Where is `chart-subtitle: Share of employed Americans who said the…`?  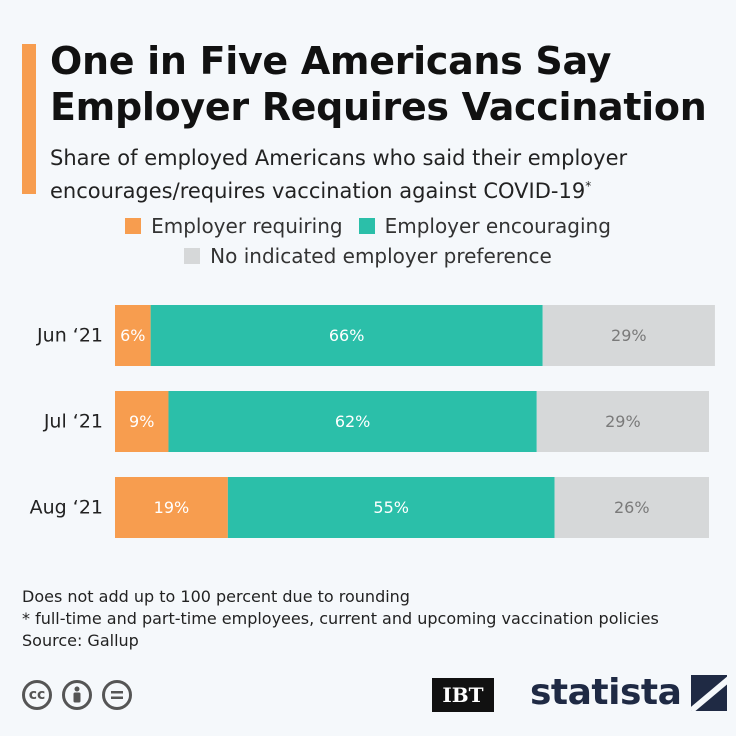 chart-subtitle: Share of employed Americans who said the… is located at coordinates (390, 174).